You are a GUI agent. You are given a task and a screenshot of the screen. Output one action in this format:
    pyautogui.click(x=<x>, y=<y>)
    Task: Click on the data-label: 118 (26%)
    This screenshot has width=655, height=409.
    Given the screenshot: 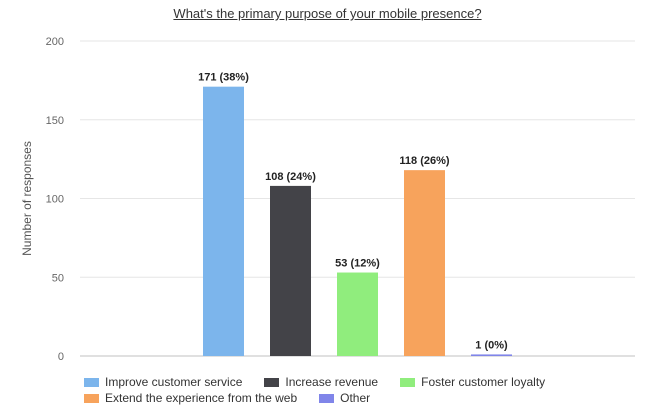 What is the action you would take?
    pyautogui.click(x=424, y=161)
    